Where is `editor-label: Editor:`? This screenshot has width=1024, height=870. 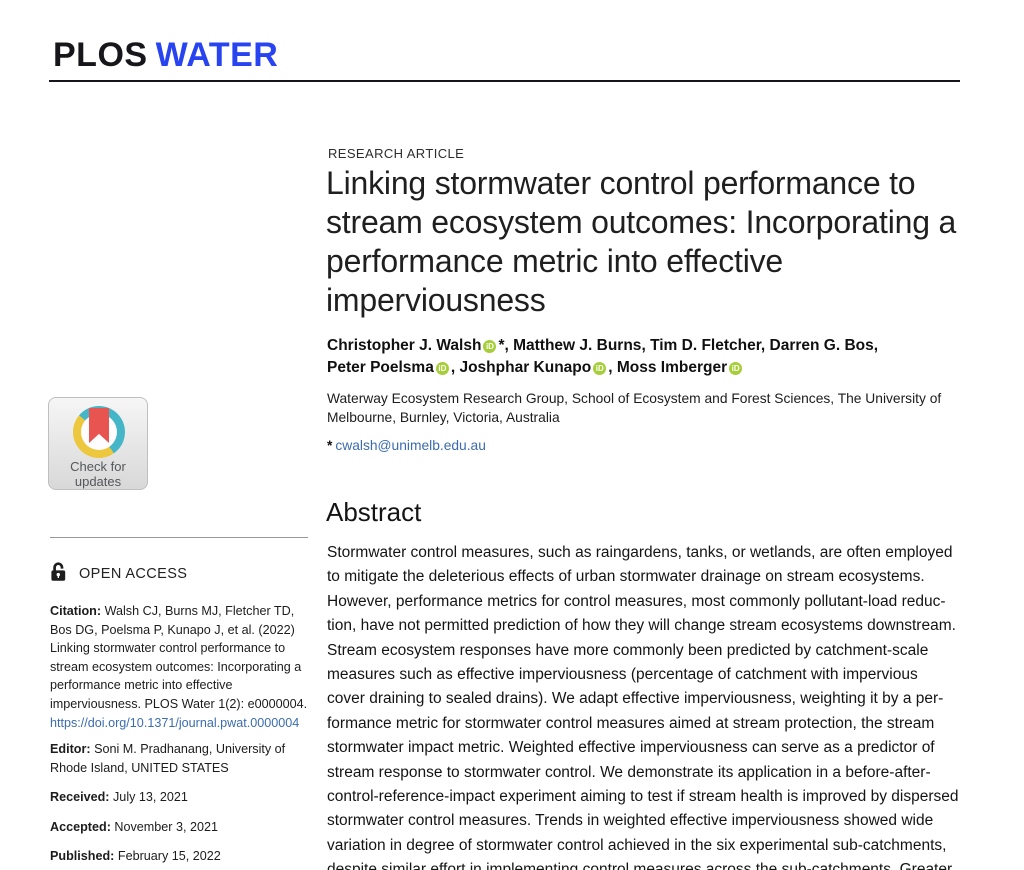 editor-label: Editor: is located at coordinates (70, 749).